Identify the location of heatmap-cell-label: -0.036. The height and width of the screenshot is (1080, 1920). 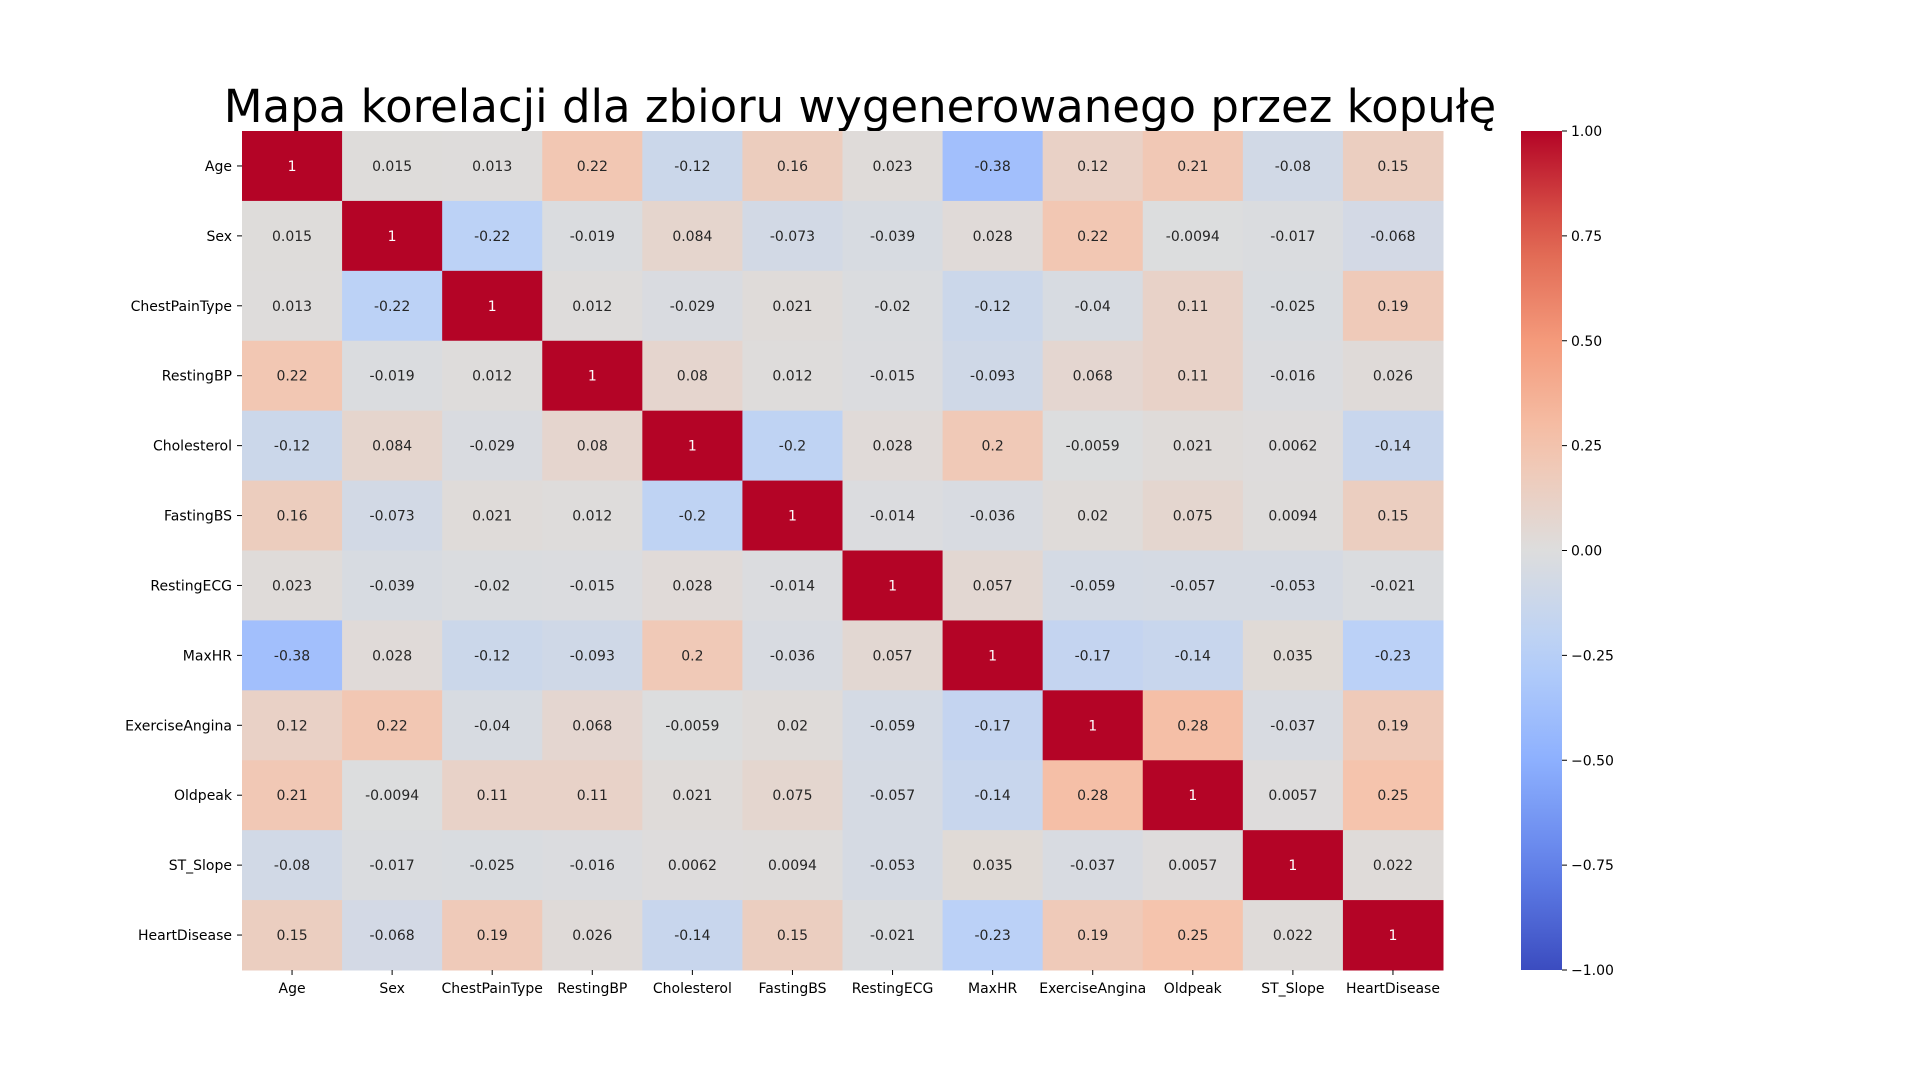
(792, 656).